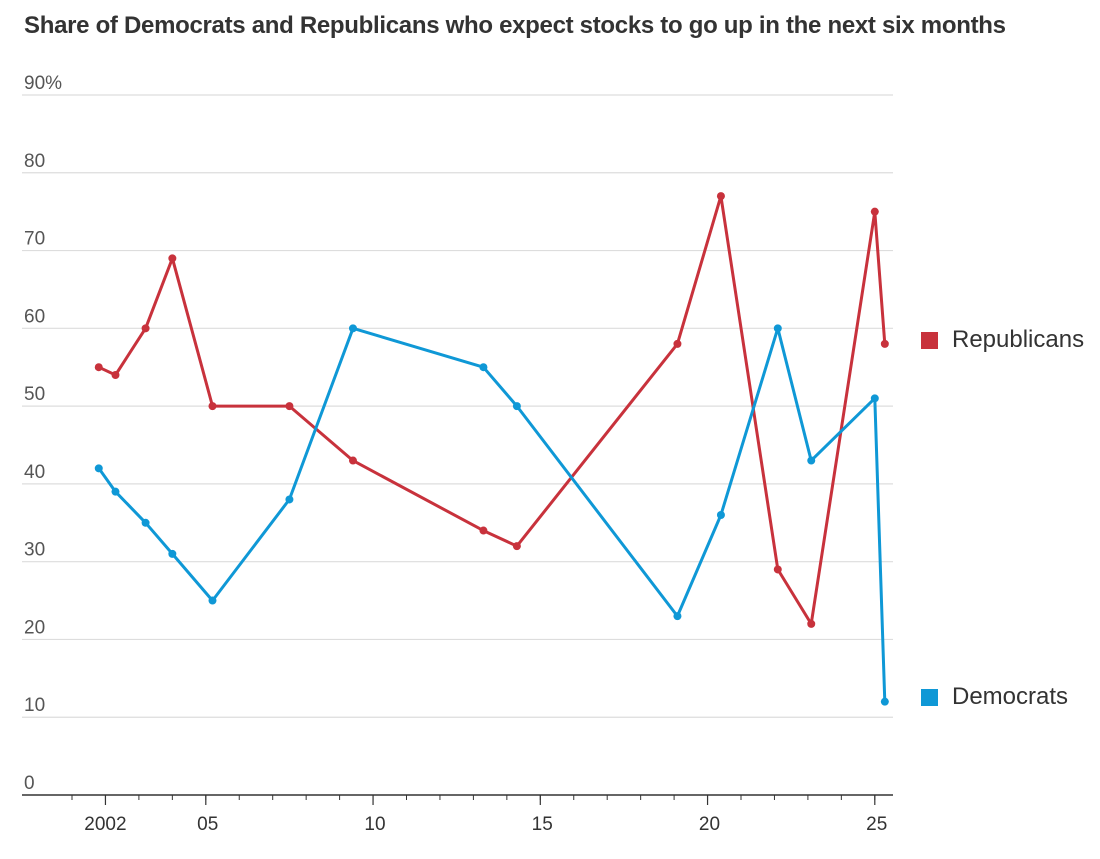  Describe the element at coordinates (34, 472) in the screenshot. I see `y-tick-label: 40` at that location.